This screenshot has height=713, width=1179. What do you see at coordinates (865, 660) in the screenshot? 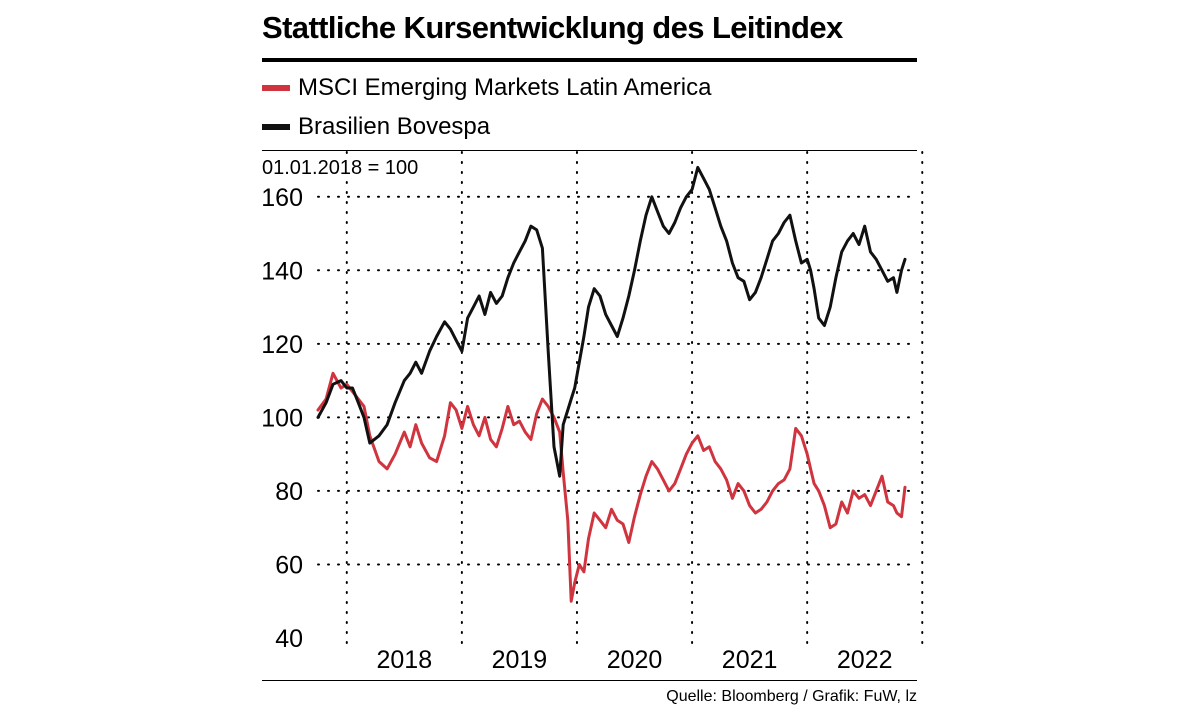
I see `x-tick-label-2022: 2022` at bounding box center [865, 660].